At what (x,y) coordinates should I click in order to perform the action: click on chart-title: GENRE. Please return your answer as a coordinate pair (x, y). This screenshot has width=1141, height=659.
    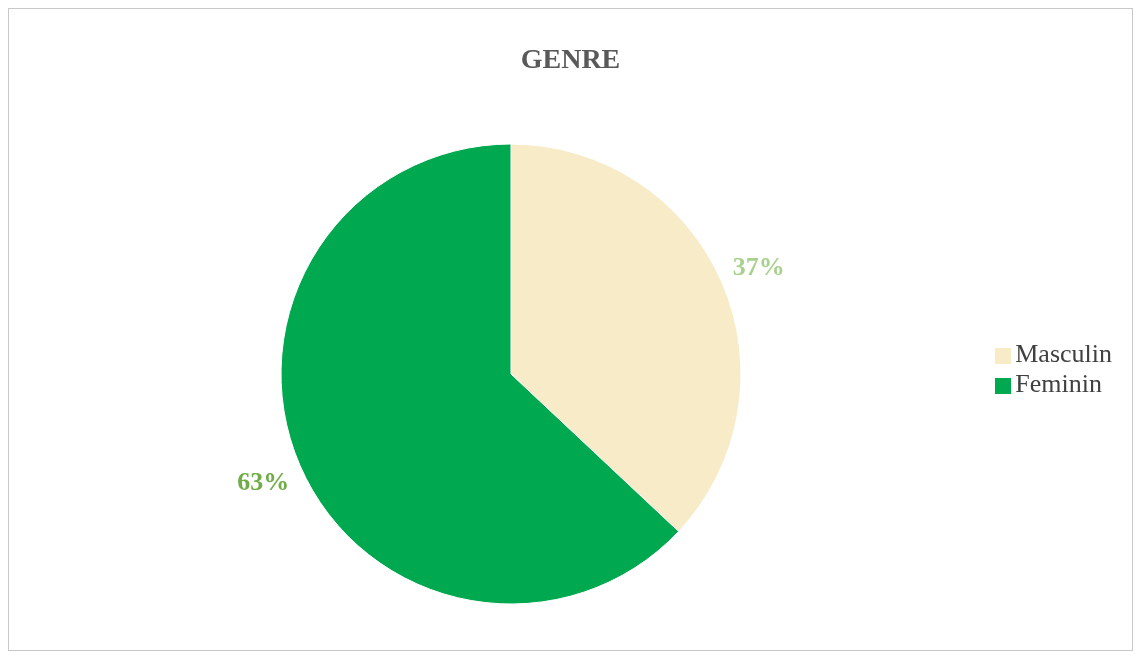
    Looking at the image, I should click on (570, 59).